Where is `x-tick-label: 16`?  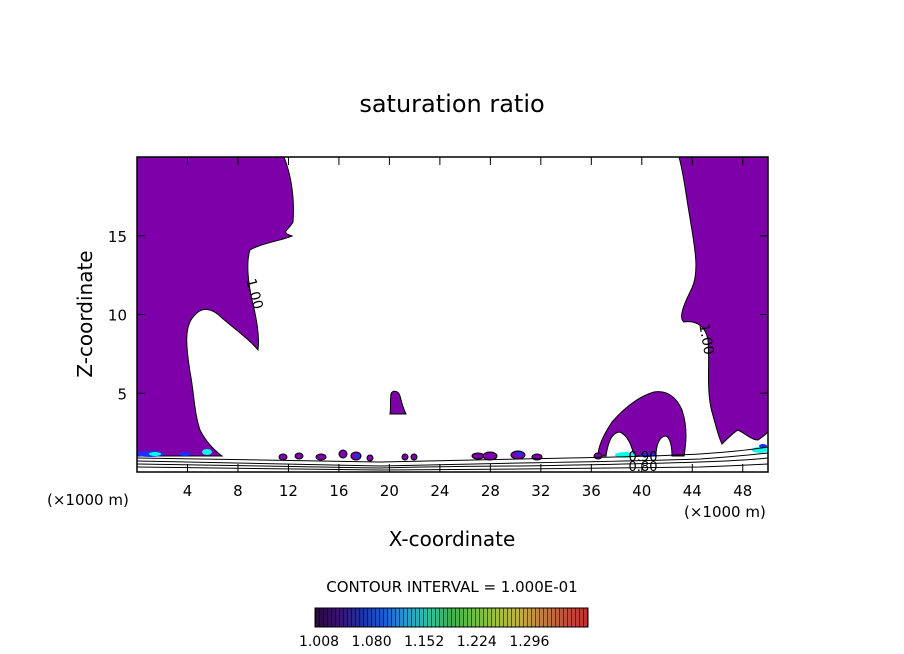 x-tick-label: 16 is located at coordinates (338, 491).